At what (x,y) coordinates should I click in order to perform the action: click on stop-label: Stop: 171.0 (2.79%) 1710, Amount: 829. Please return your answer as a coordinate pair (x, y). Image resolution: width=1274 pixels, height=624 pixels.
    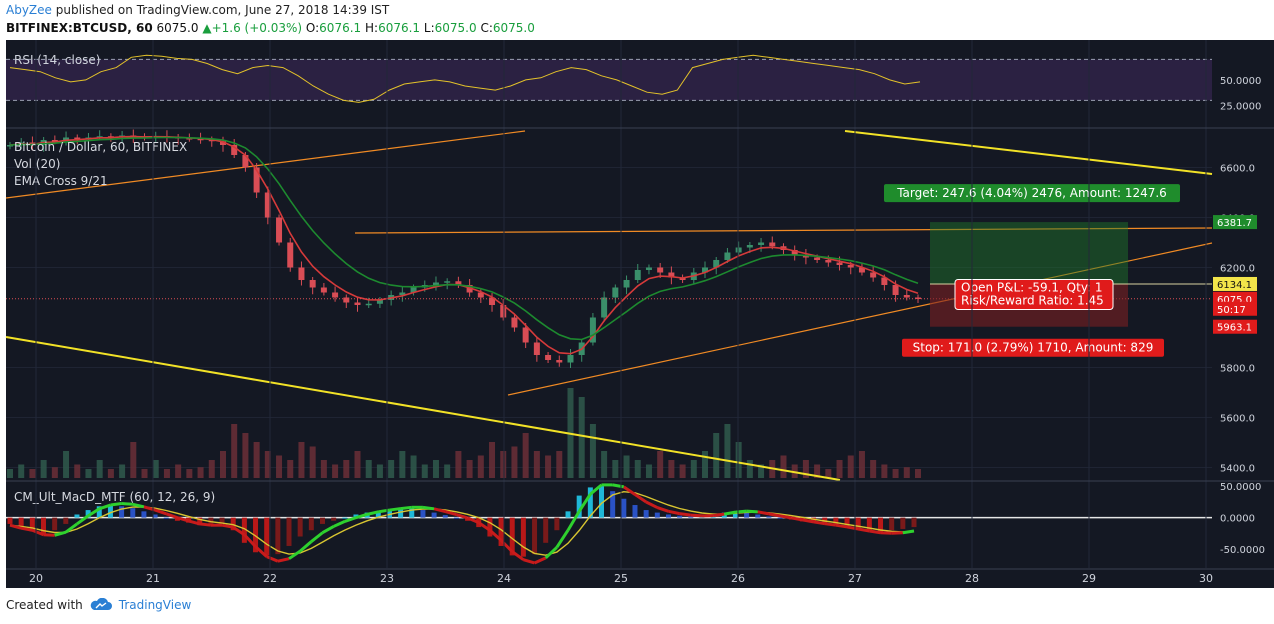
    Looking at the image, I should click on (1033, 348).